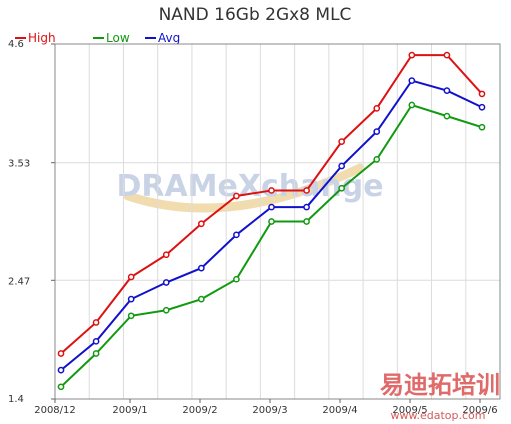 This screenshot has height=424, width=511. I want to click on watermark-corner: 易迪拓培训 www.edatop.com, so click(440, 396).